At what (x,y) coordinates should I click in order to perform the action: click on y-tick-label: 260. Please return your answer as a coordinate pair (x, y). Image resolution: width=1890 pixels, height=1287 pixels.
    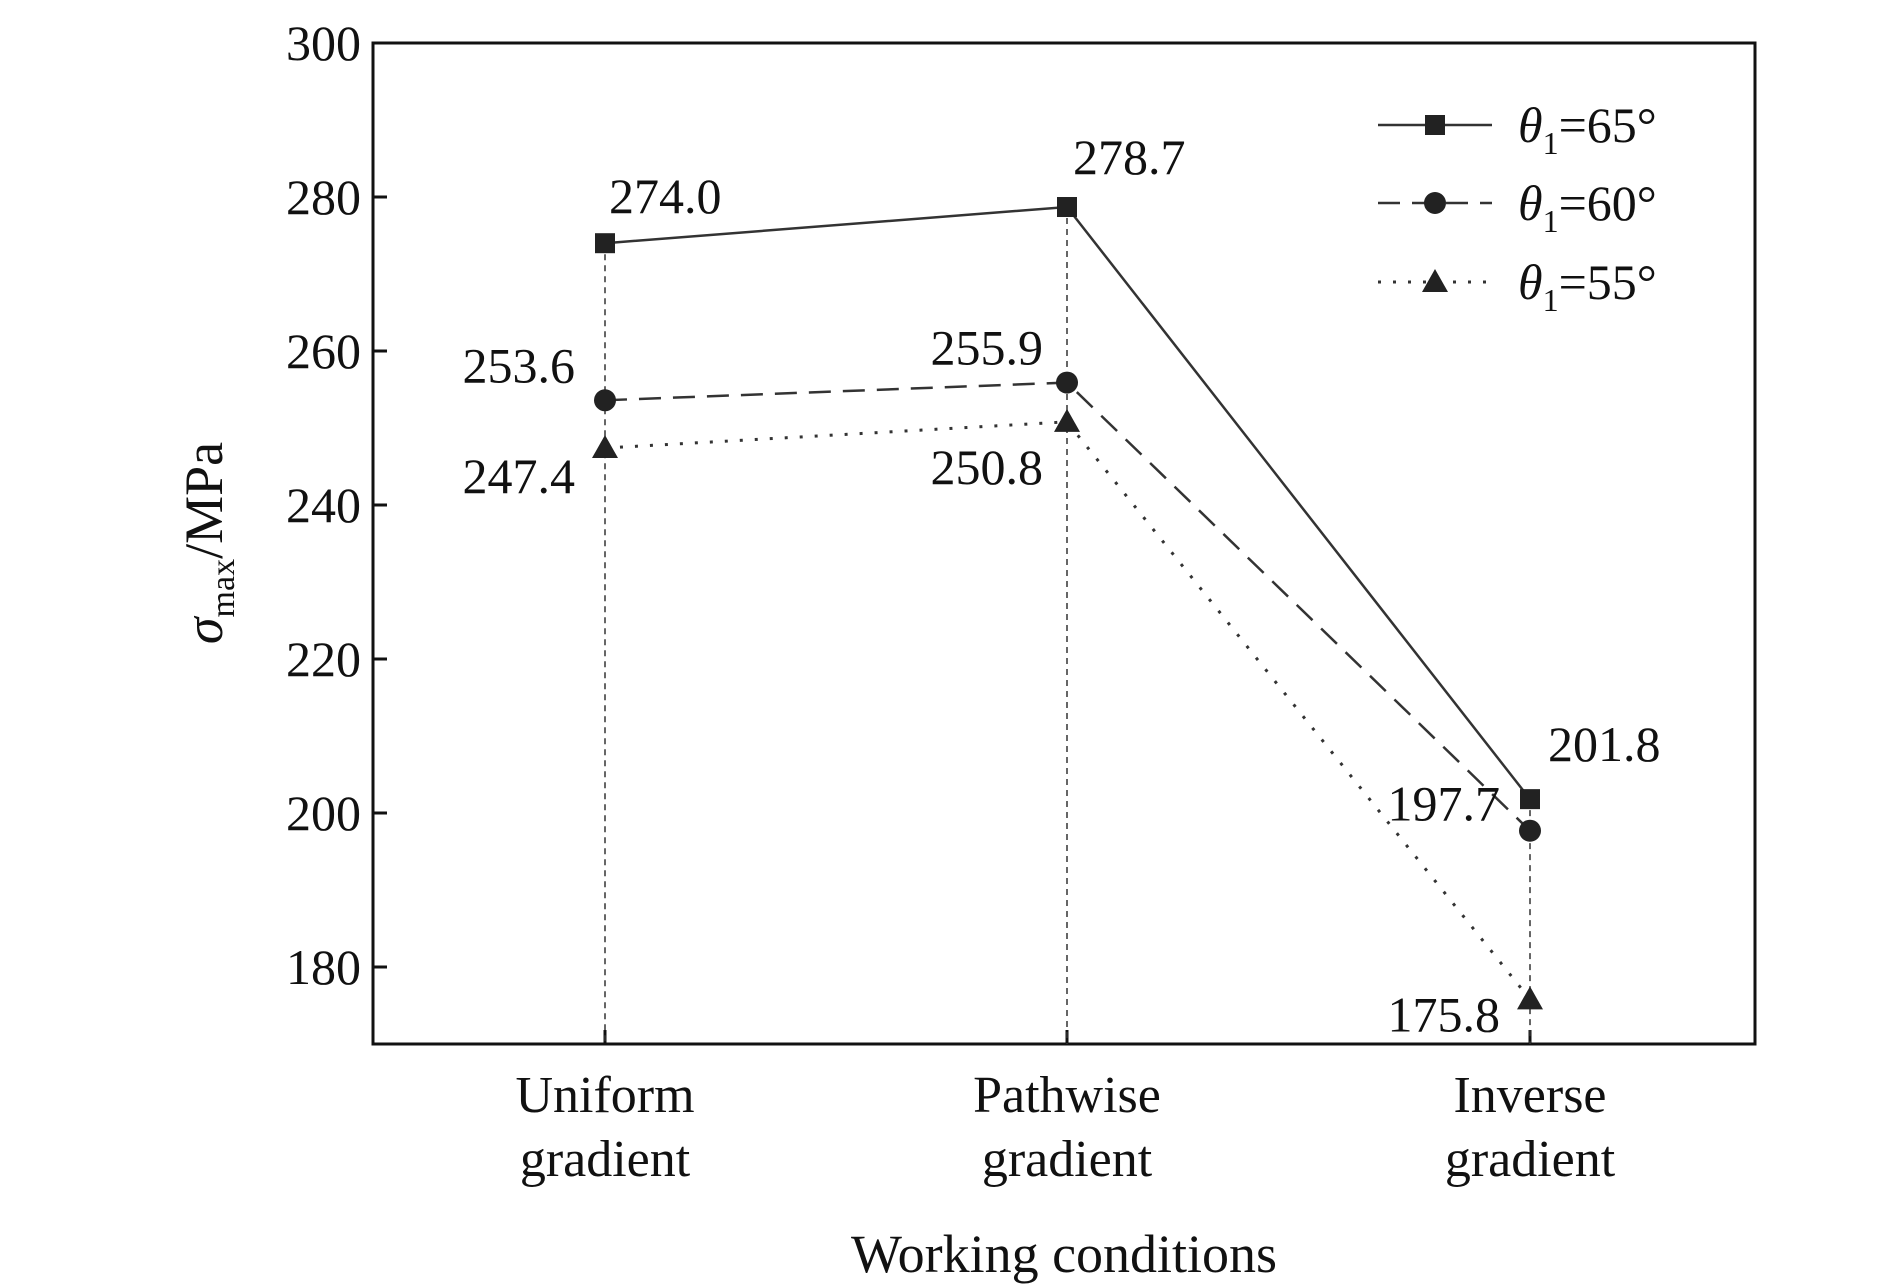
    Looking at the image, I should click on (323, 351).